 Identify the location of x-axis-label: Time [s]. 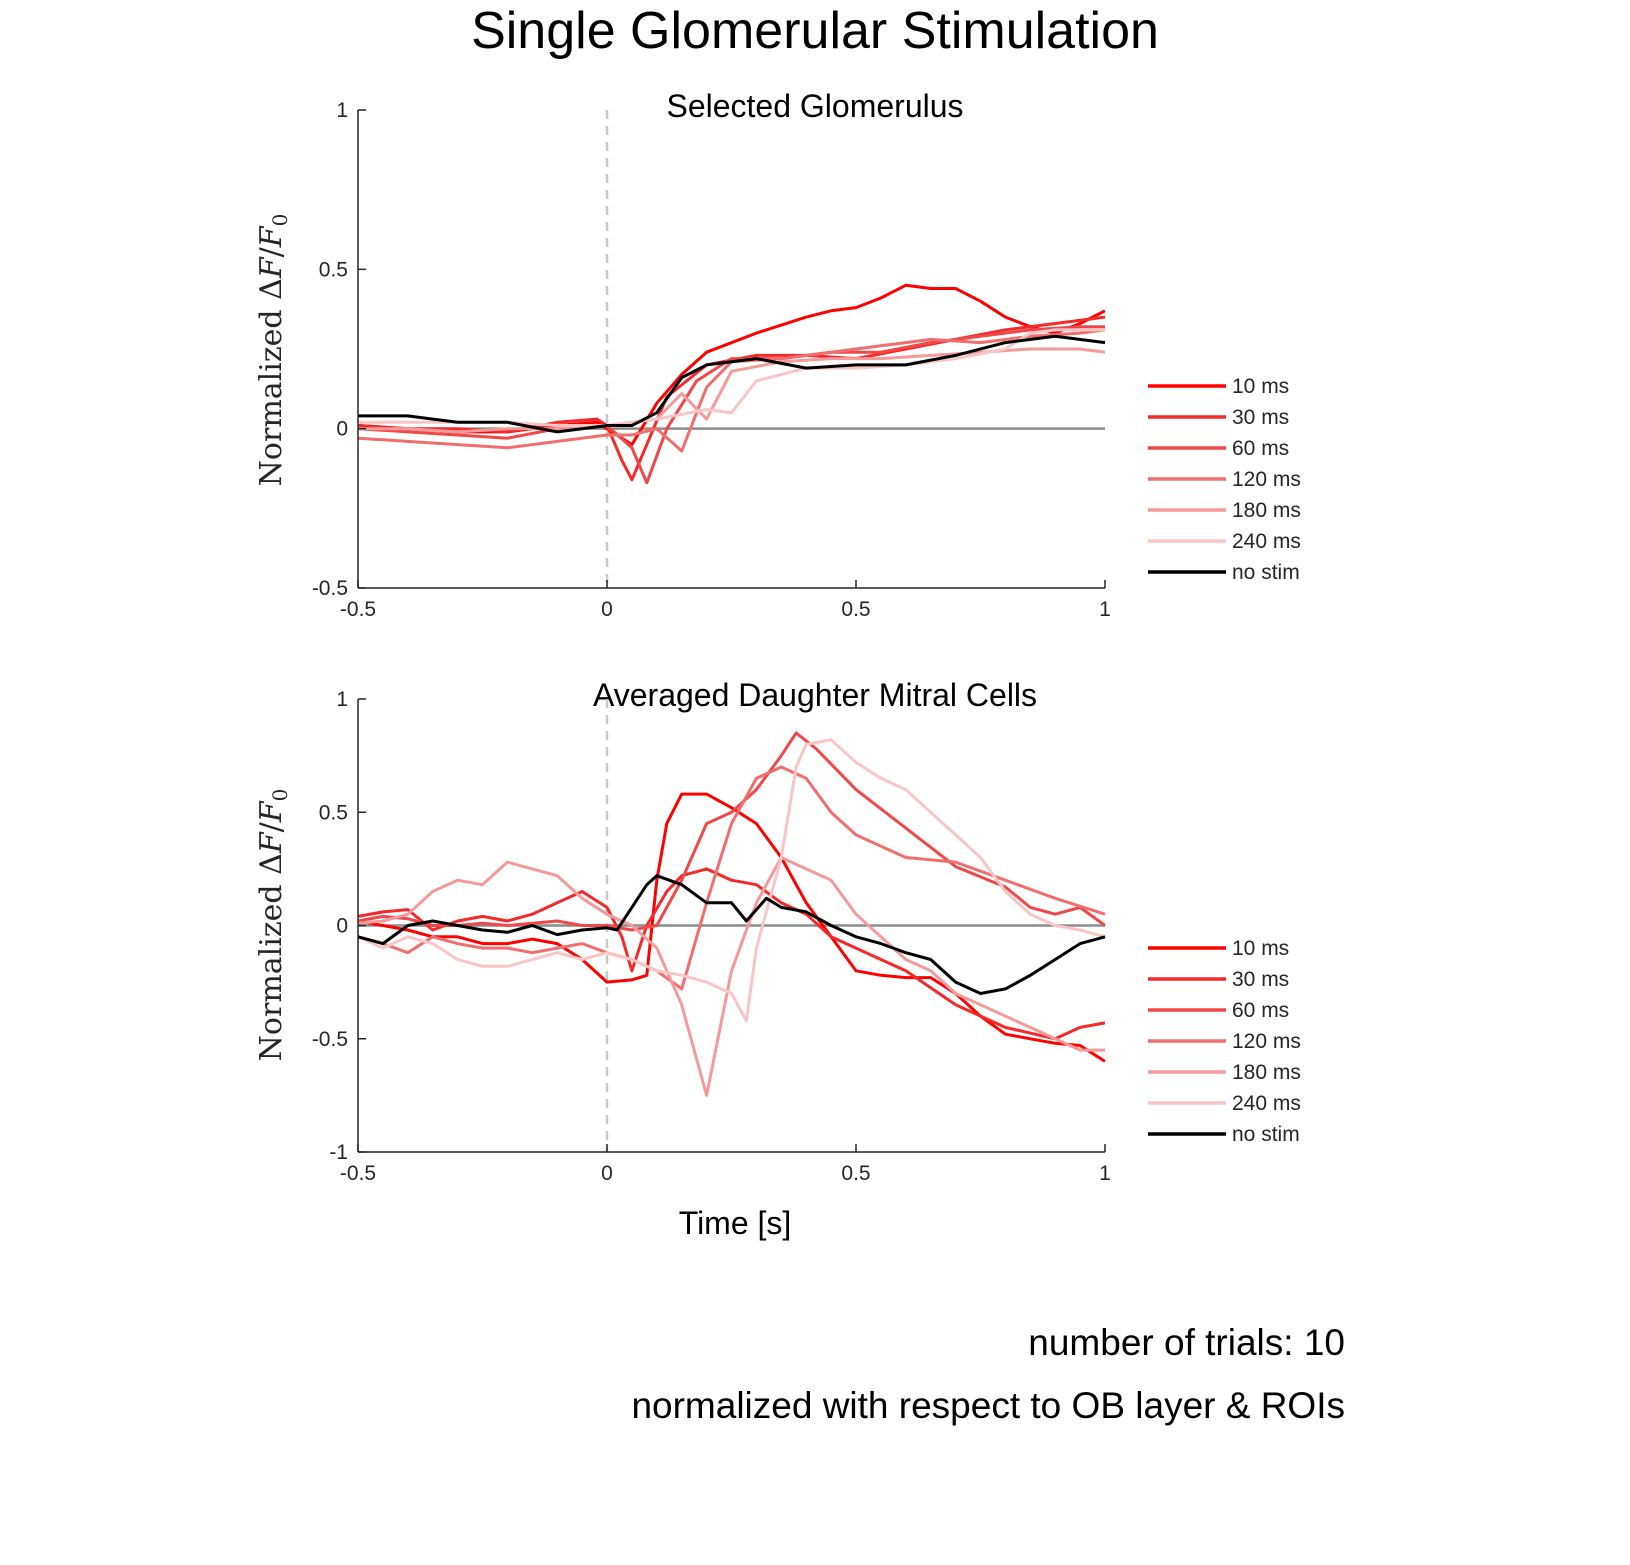
(735, 1223).